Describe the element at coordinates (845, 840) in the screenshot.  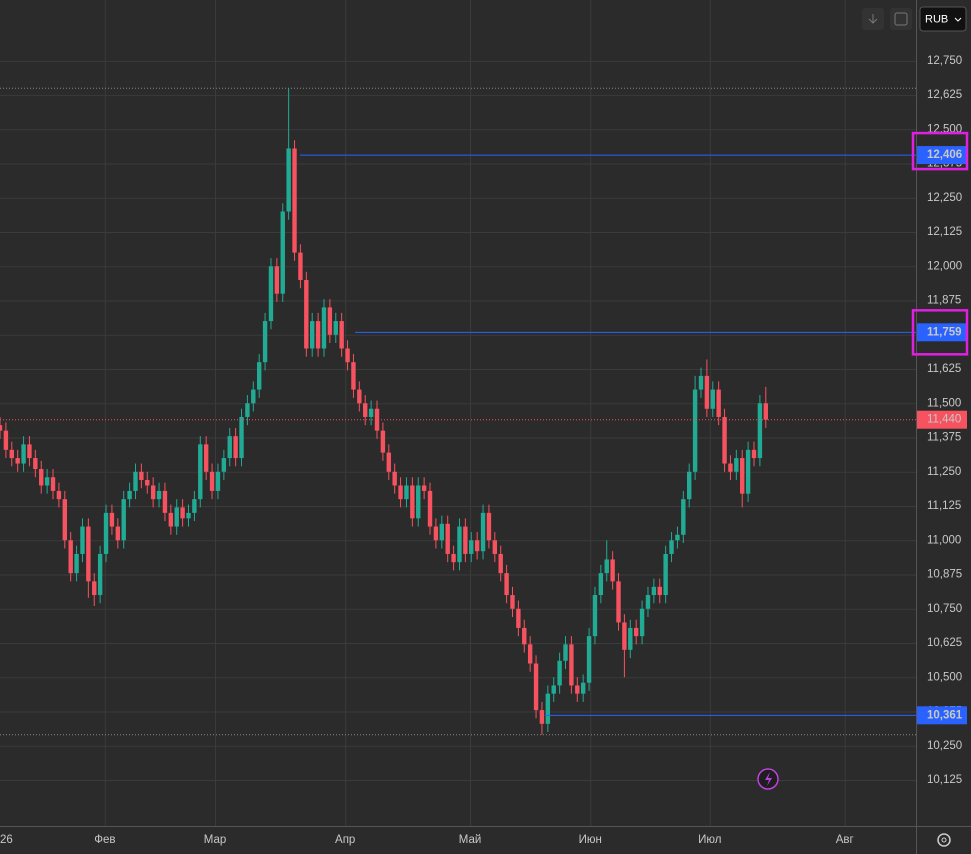
I see `x-tick-label: Авг` at that location.